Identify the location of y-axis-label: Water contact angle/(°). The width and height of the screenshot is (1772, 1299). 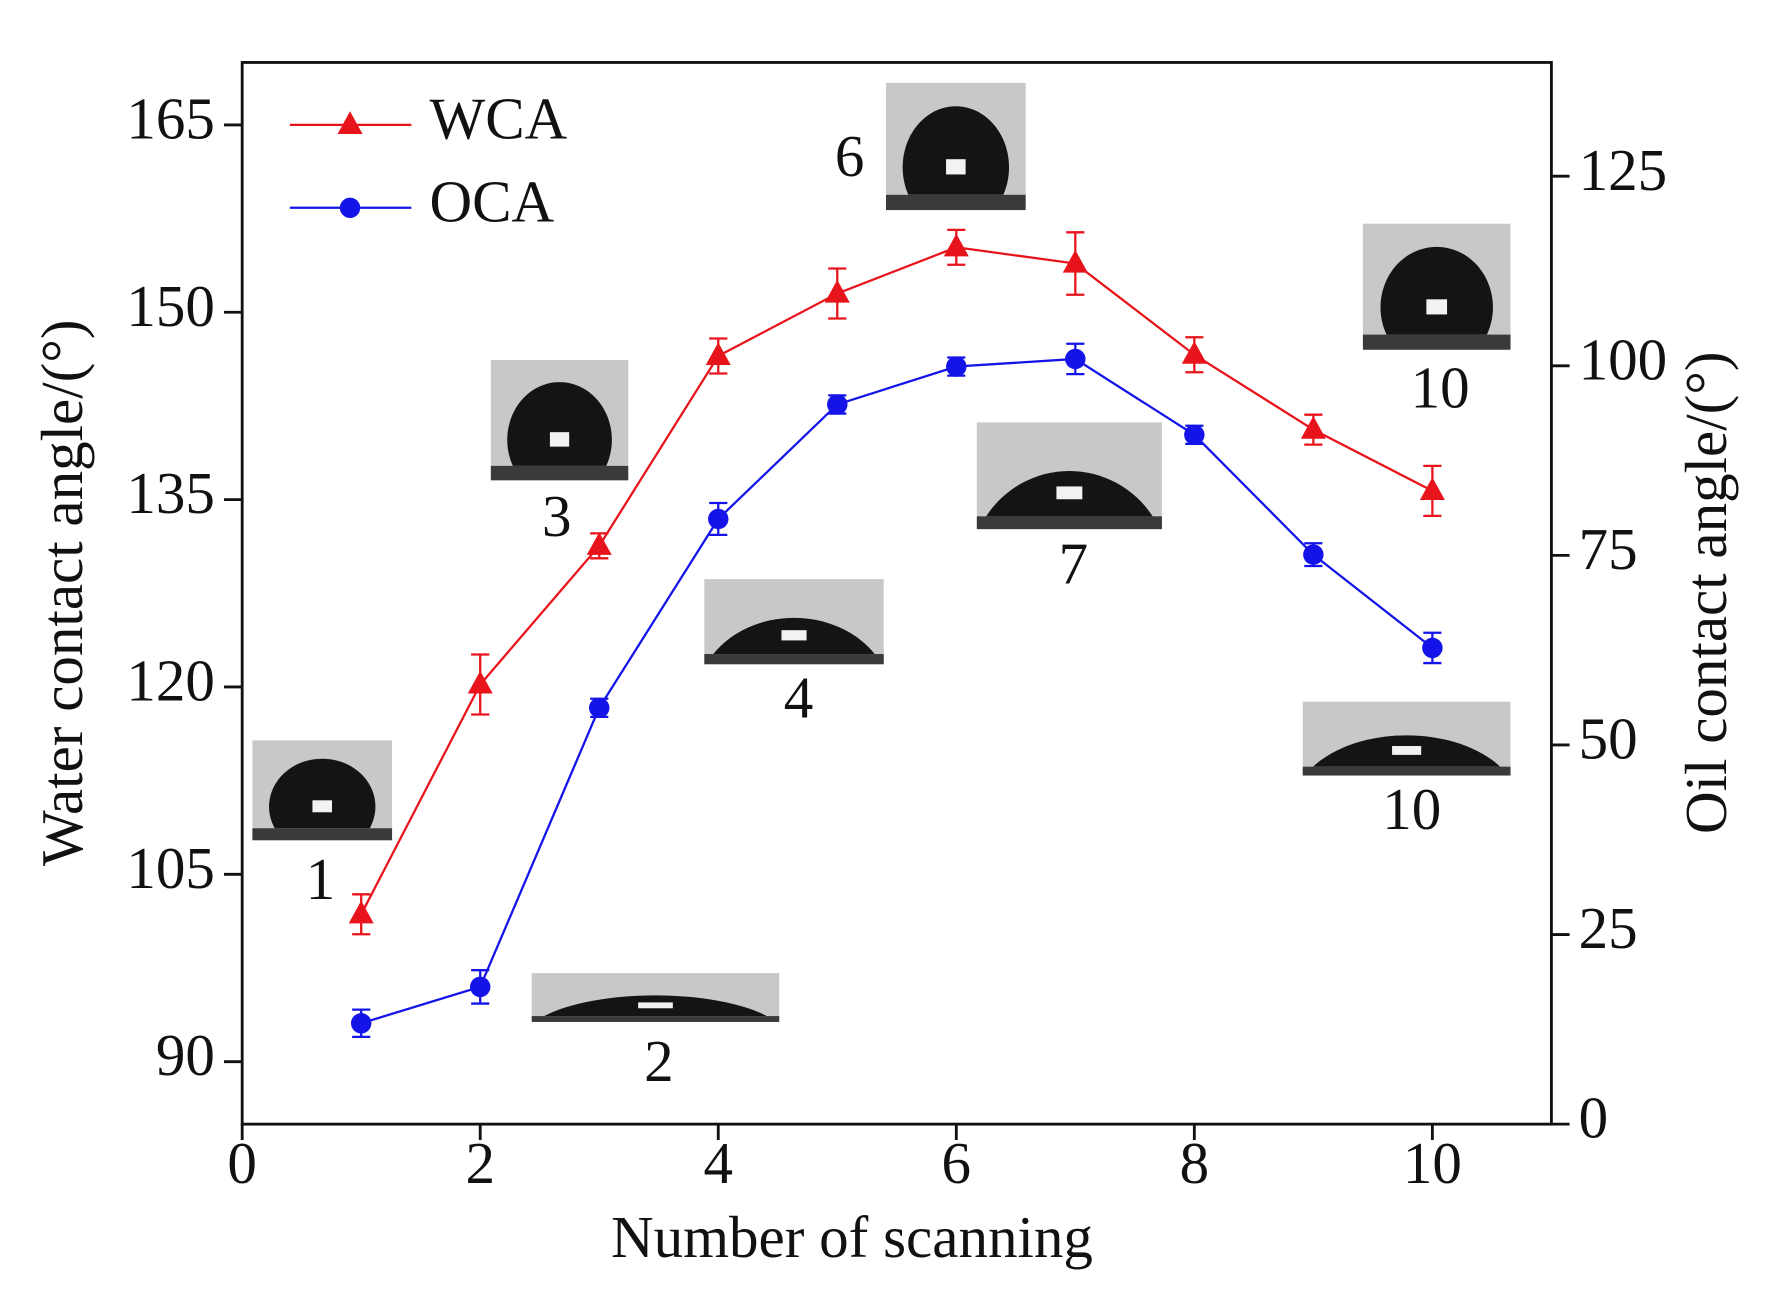
(62, 592).